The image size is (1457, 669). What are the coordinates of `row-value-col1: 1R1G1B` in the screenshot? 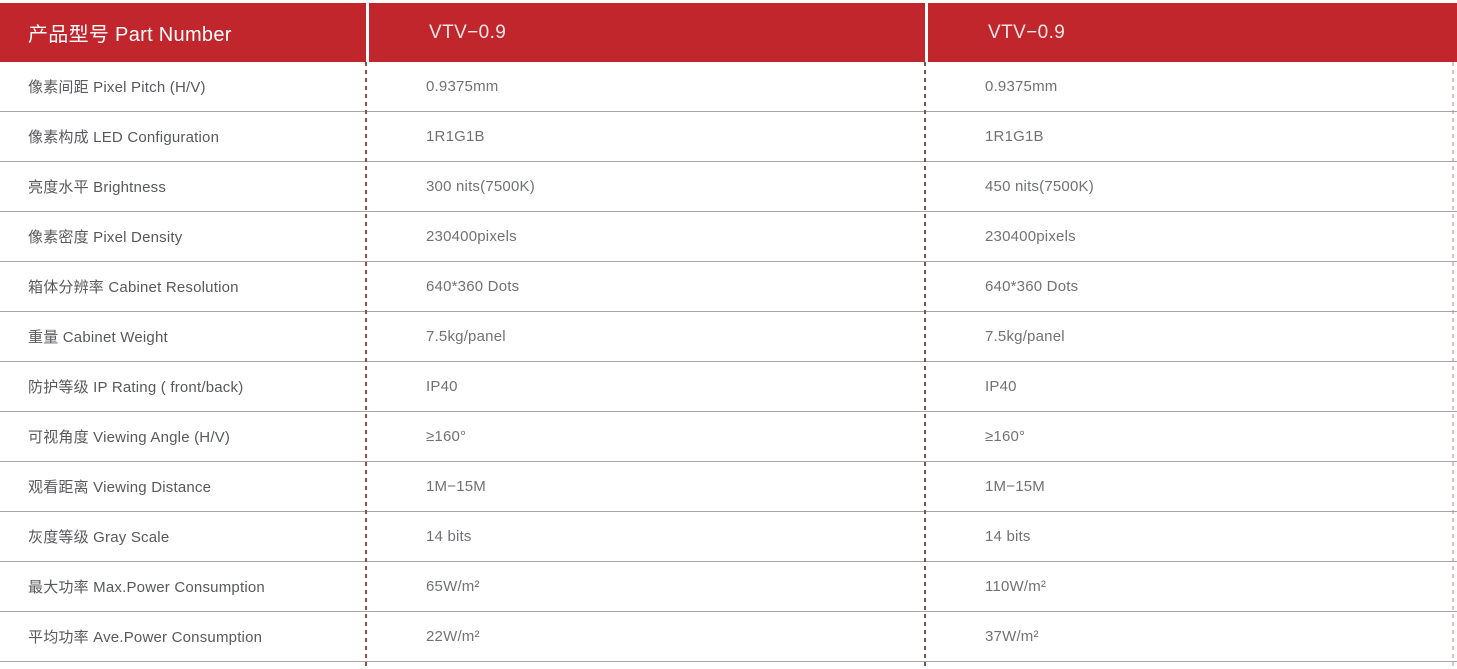 It's located at (455, 136).